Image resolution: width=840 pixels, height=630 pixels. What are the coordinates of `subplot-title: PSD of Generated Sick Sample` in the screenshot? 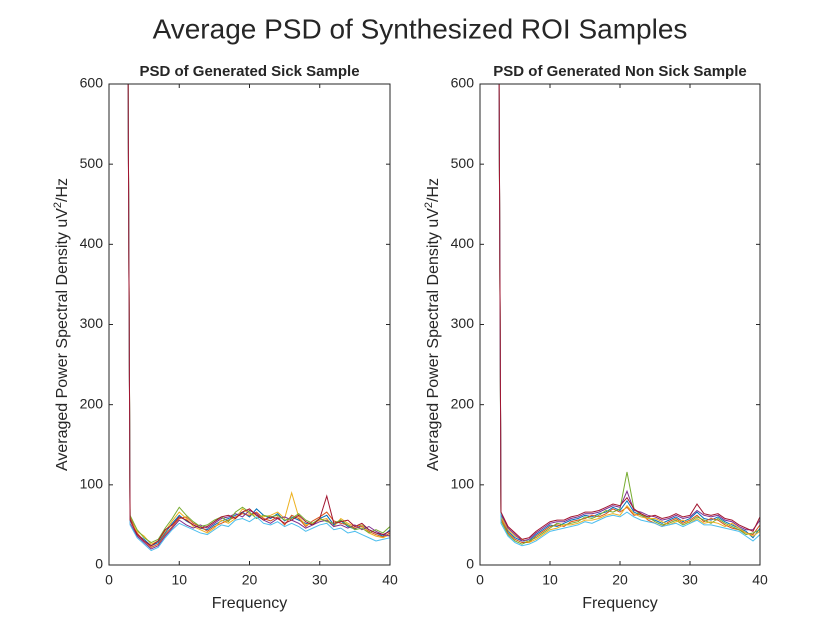 It's located at (249, 71).